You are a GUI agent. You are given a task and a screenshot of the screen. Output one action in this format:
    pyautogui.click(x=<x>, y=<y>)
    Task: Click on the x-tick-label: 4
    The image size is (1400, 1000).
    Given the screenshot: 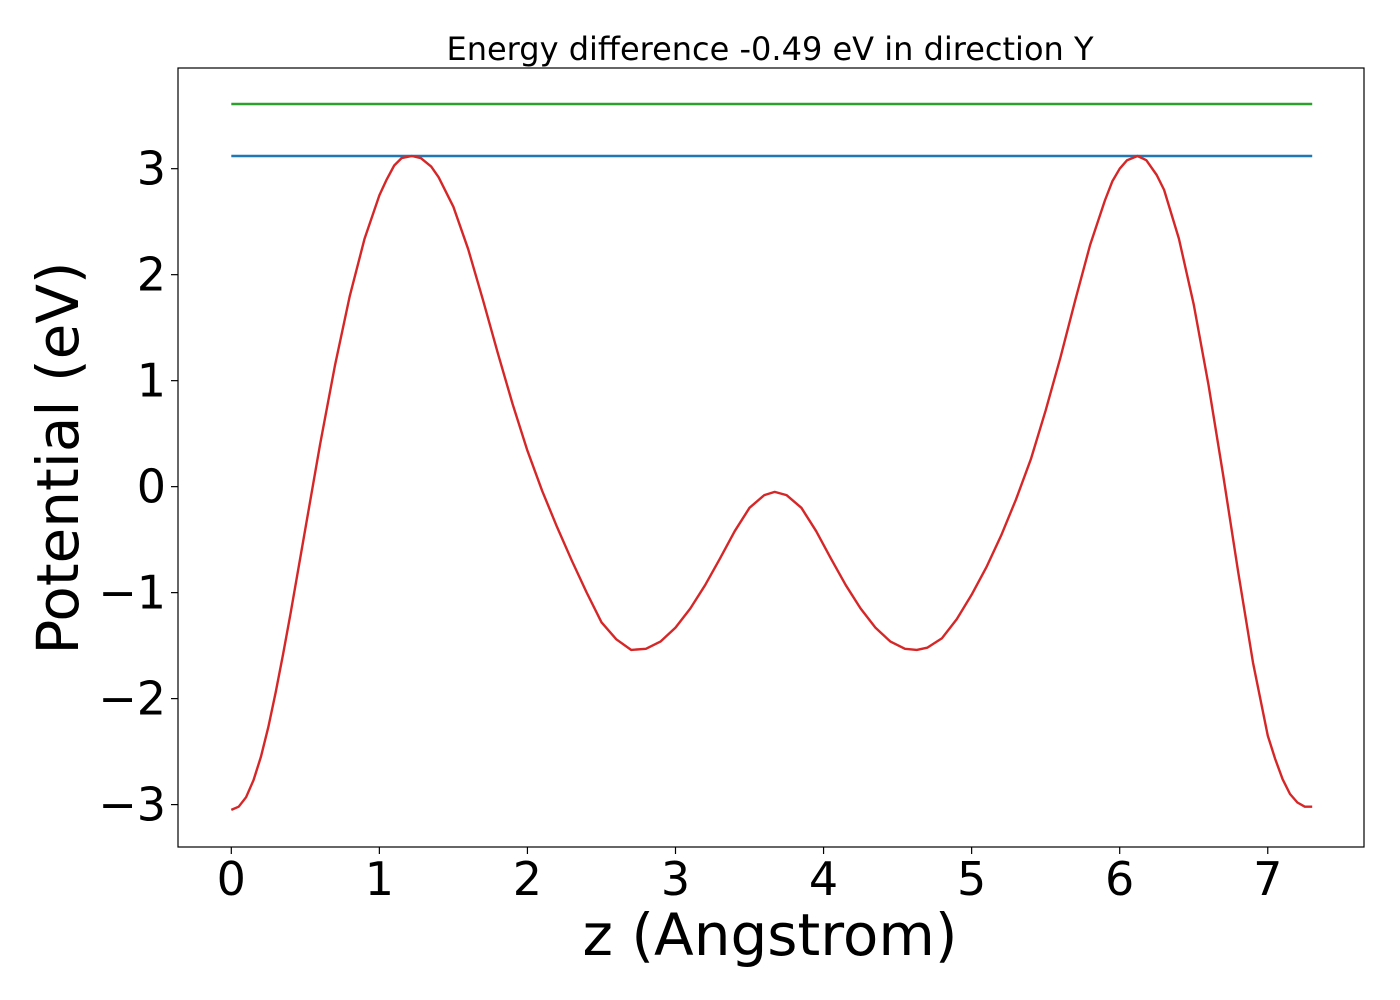 What is the action you would take?
    pyautogui.click(x=823, y=879)
    